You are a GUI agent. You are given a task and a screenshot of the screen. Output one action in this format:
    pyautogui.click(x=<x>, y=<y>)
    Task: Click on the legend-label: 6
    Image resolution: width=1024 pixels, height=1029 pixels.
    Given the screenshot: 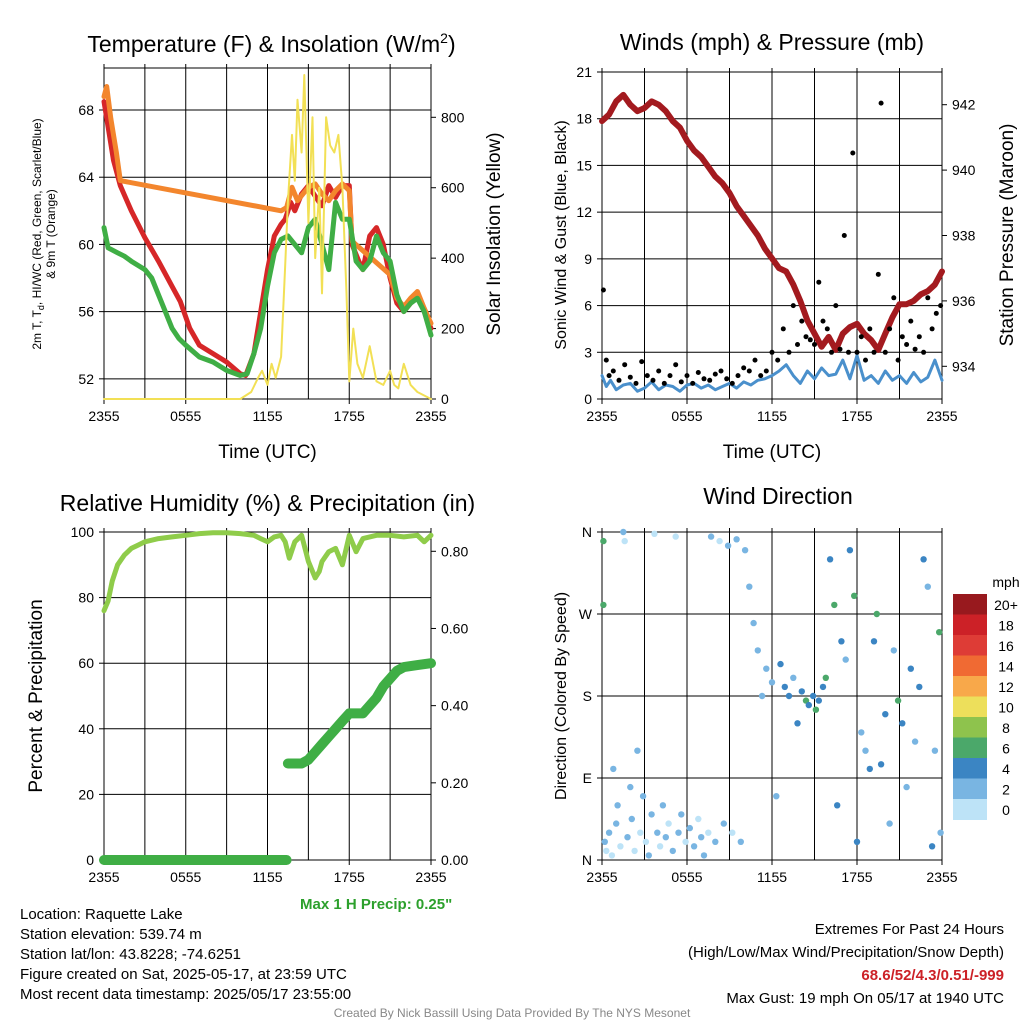 What is the action you would take?
    pyautogui.click(x=1006, y=749)
    